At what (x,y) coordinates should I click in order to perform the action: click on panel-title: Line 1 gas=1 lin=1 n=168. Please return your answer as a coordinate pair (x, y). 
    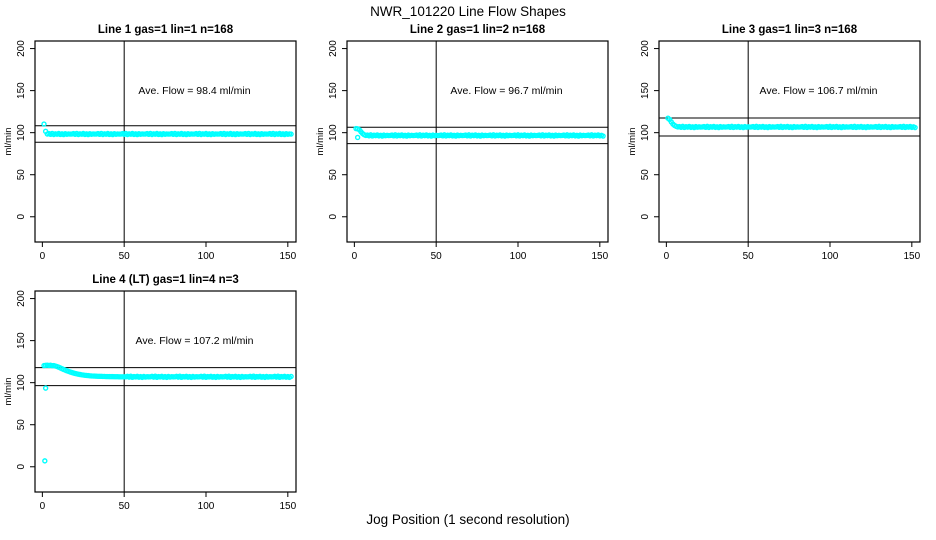
    Looking at the image, I should click on (166, 30).